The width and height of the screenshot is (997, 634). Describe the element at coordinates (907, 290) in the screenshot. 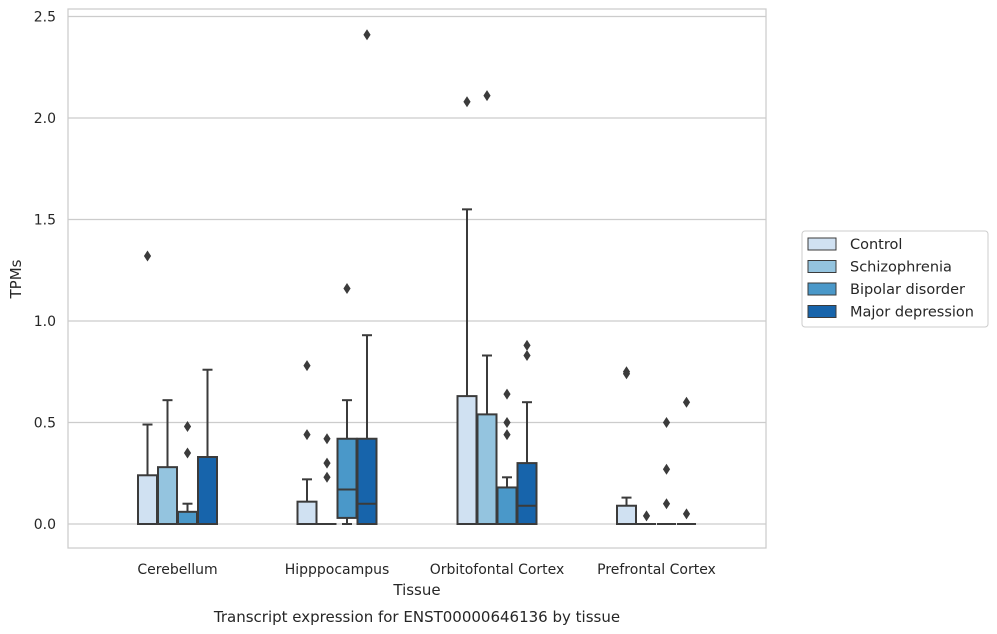

I see `legend-label: Bipolar disorder` at that location.